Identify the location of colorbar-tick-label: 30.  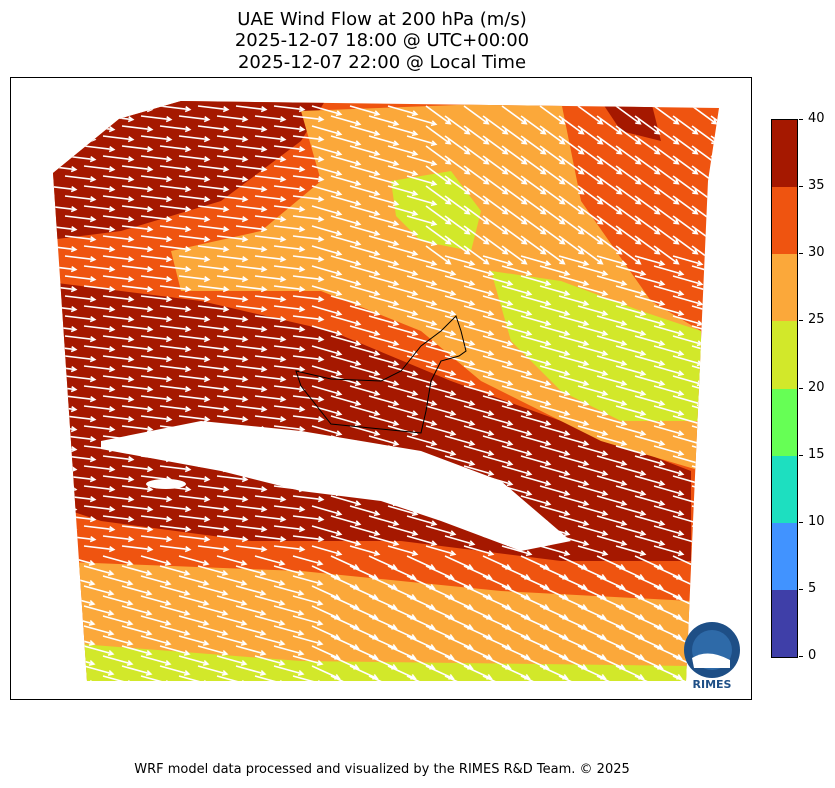
(812, 253).